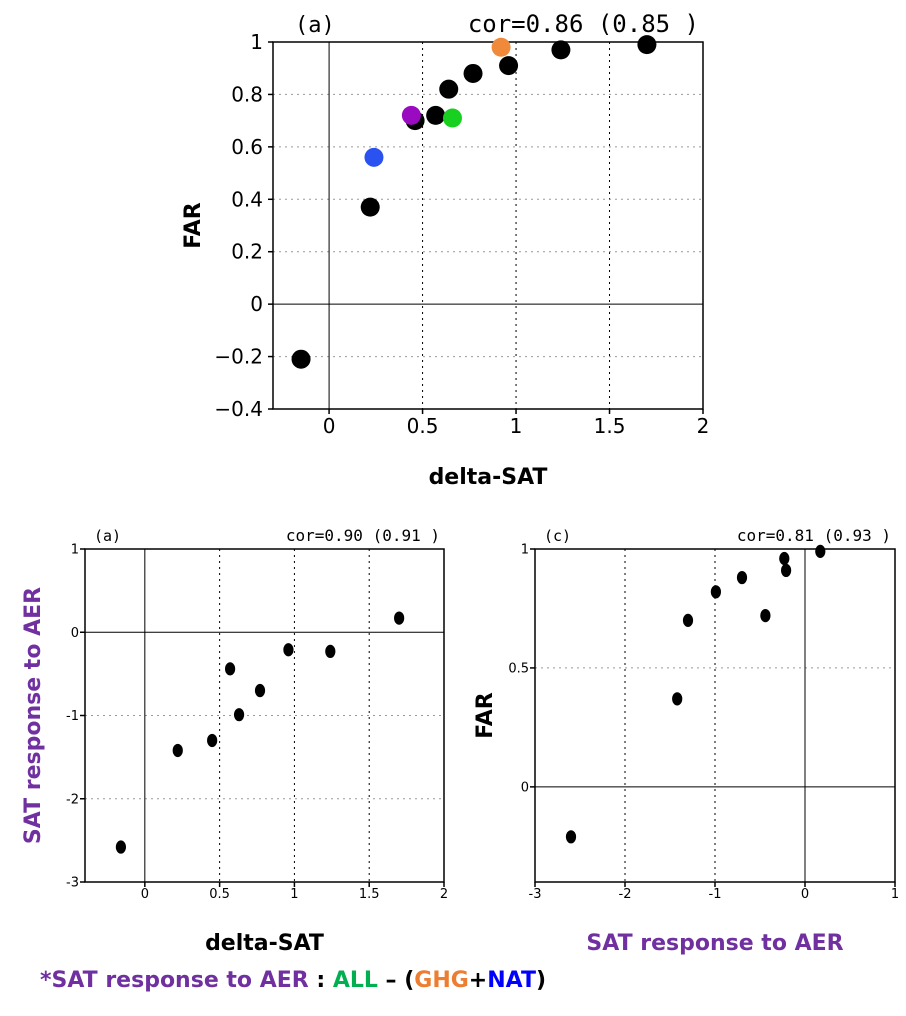  I want to click on x-tick-label: -1, so click(715, 894).